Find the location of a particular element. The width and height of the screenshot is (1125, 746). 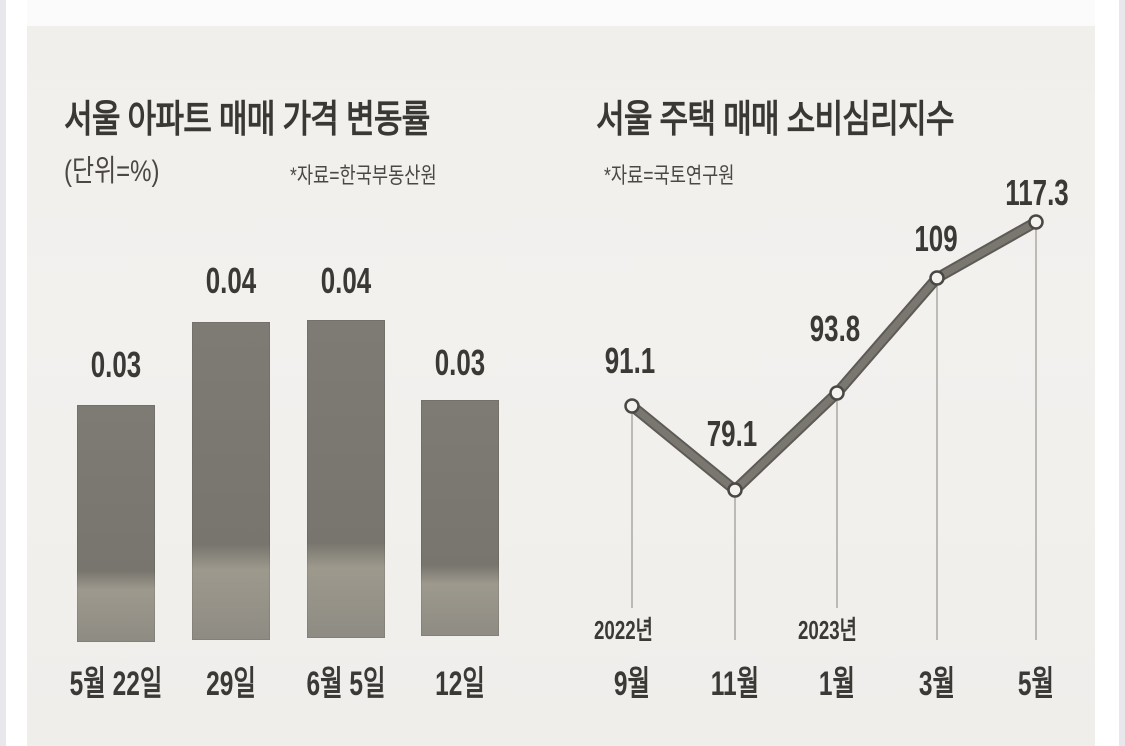

line-chart-title: 서울 주택 매매 소비심리지수 is located at coordinates (775, 120).